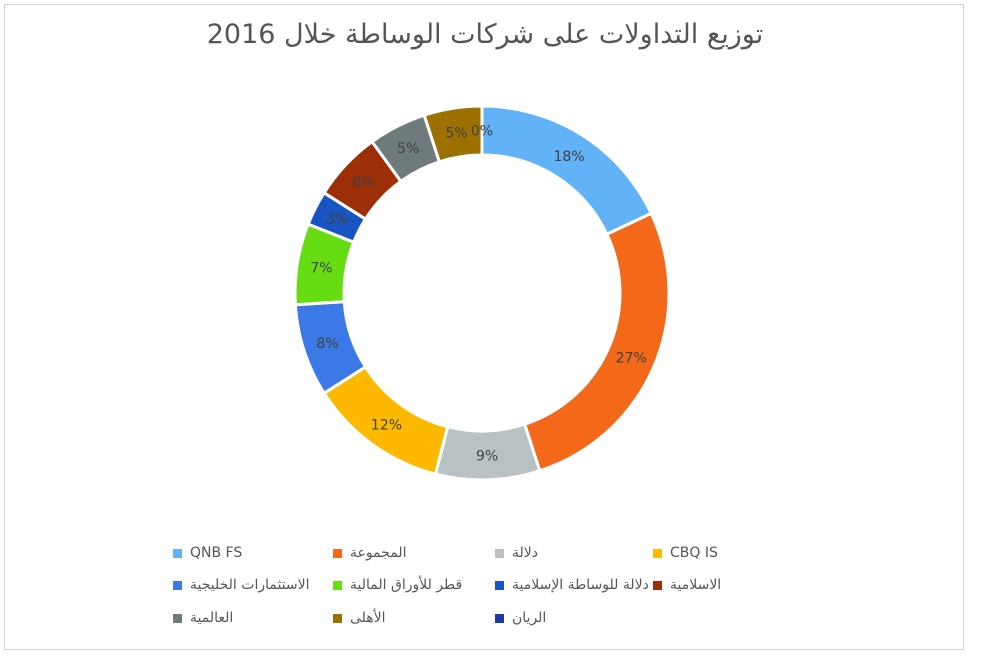 This screenshot has height=662, width=1000. I want to click on slice-label-3: 12%, so click(386, 425).